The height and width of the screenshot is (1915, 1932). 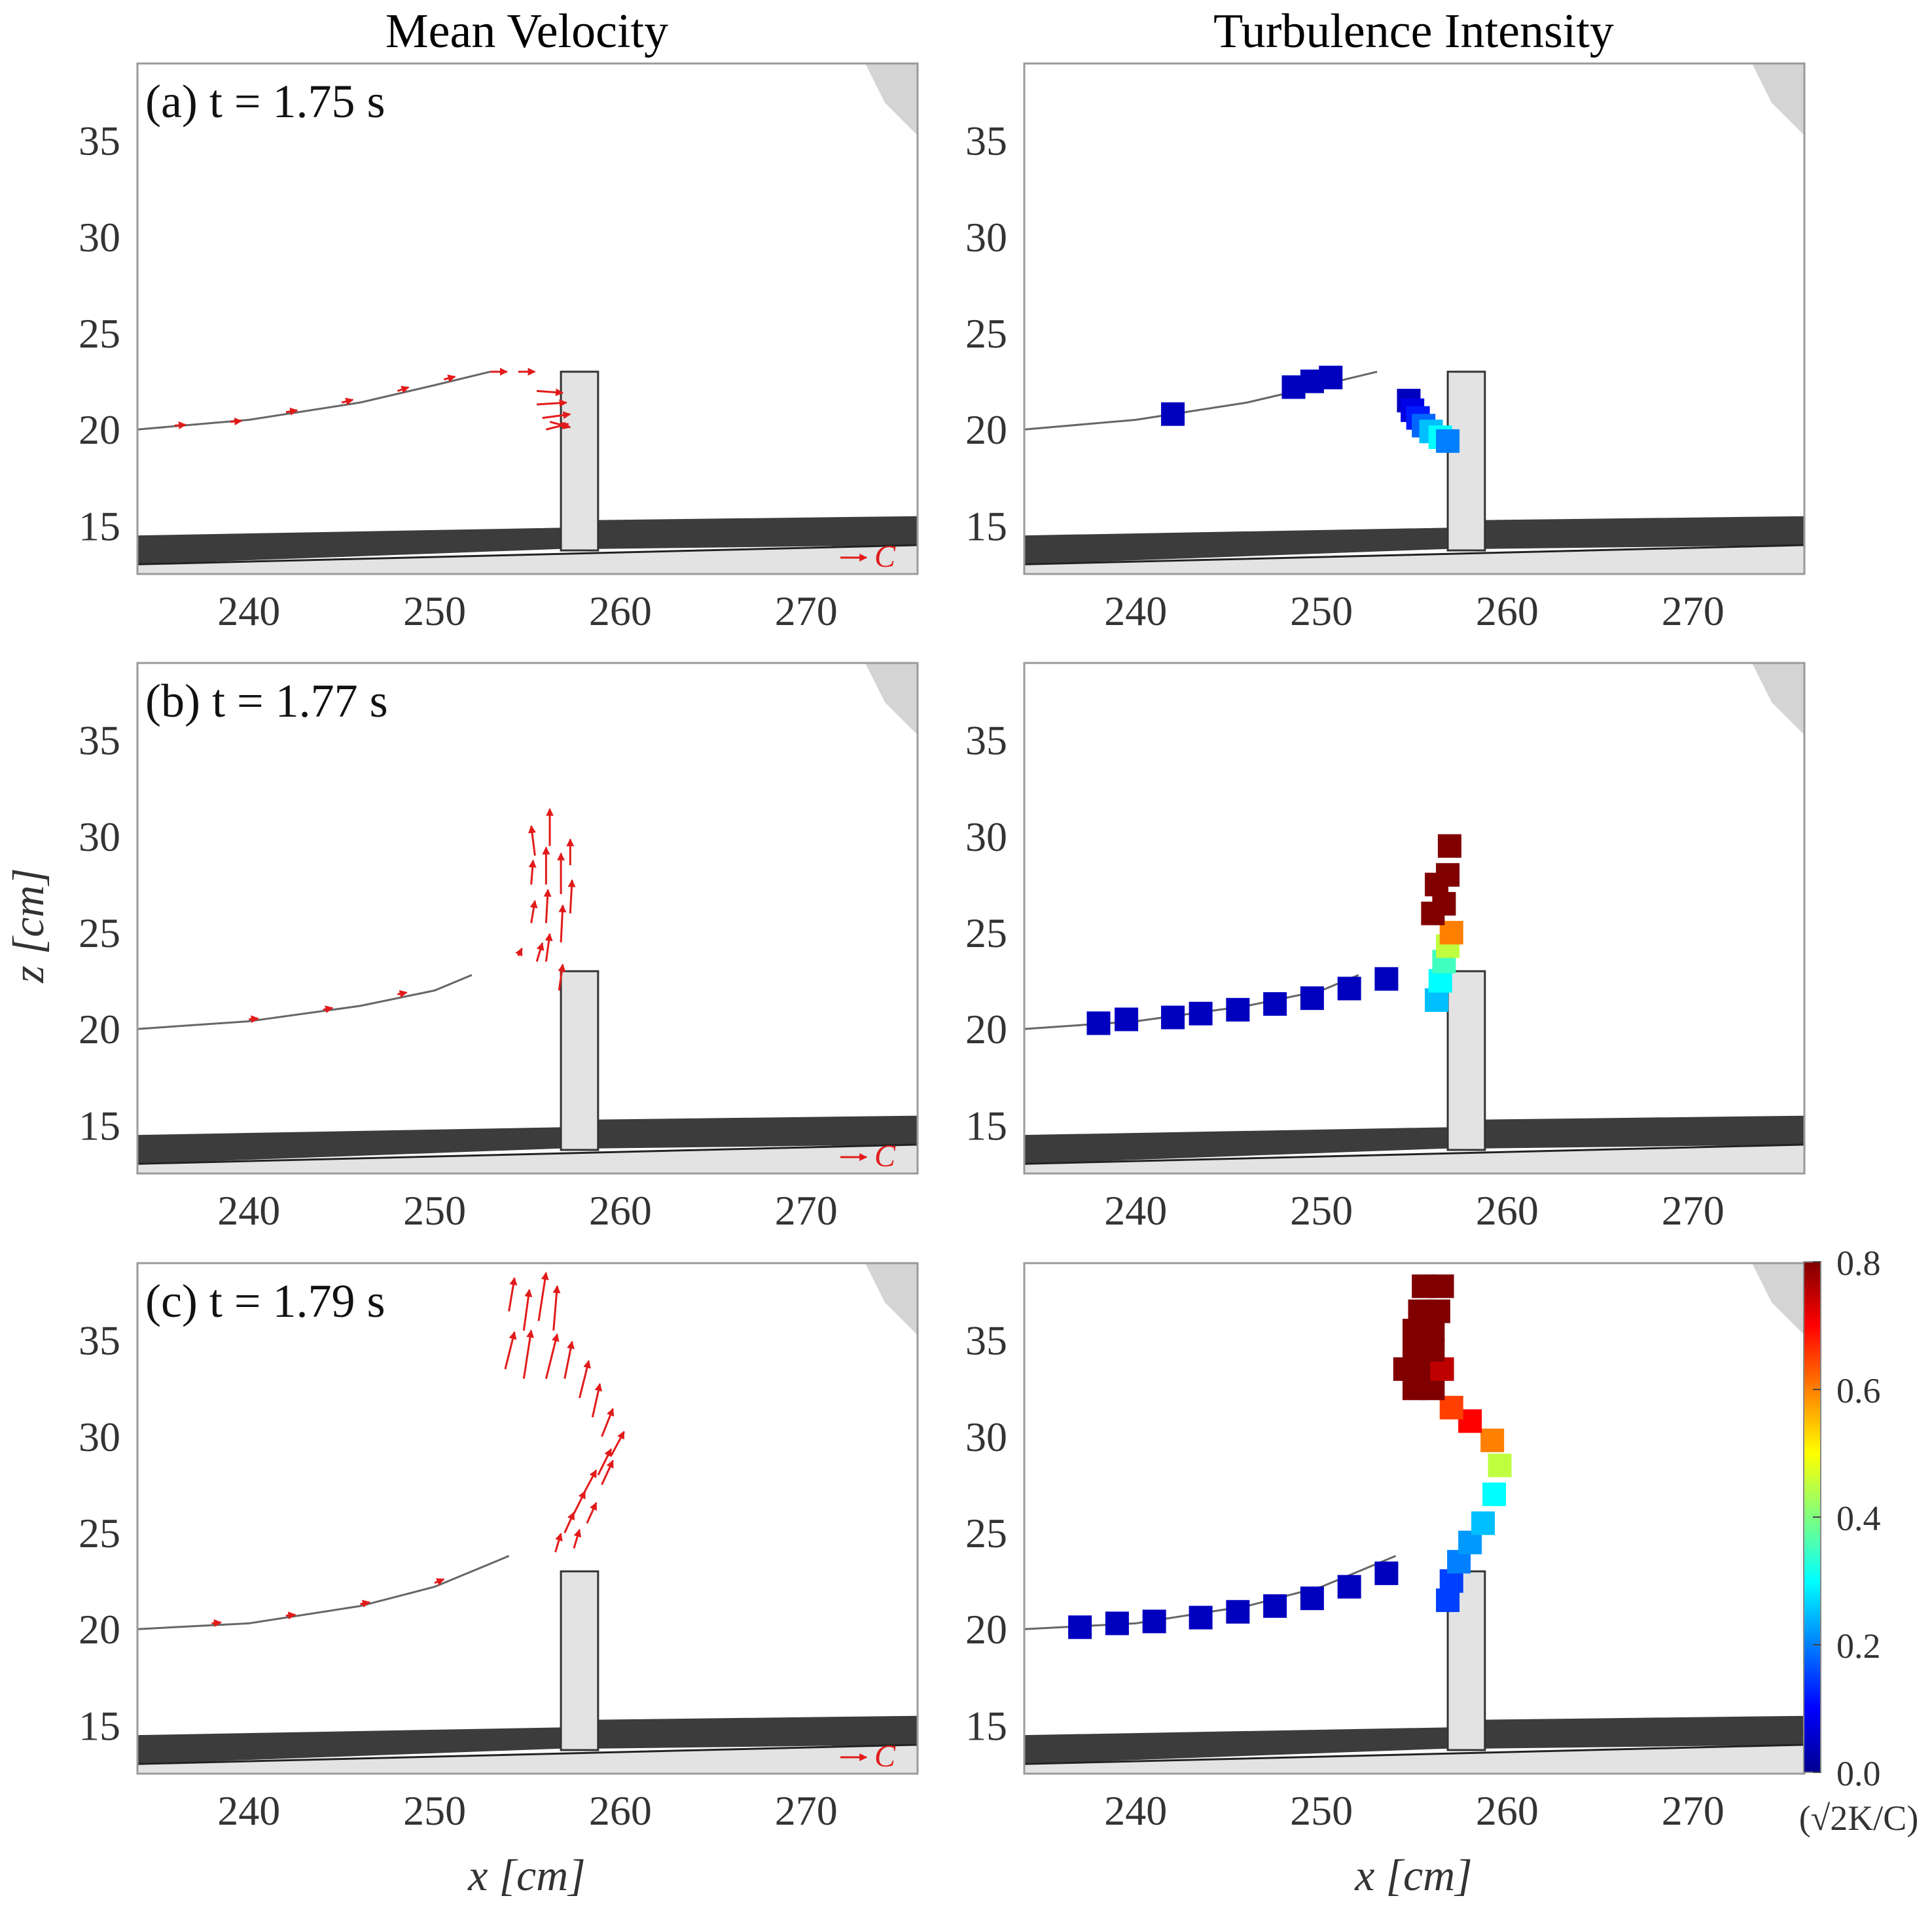 I want to click on panel-label: (c) t = 1.79 s, so click(x=265, y=1301).